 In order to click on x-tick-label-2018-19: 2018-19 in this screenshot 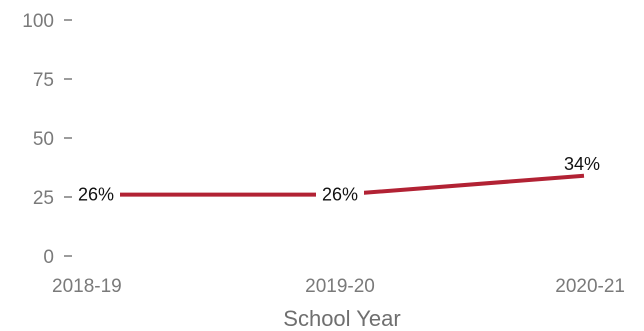, I will do `click(87, 286)`.